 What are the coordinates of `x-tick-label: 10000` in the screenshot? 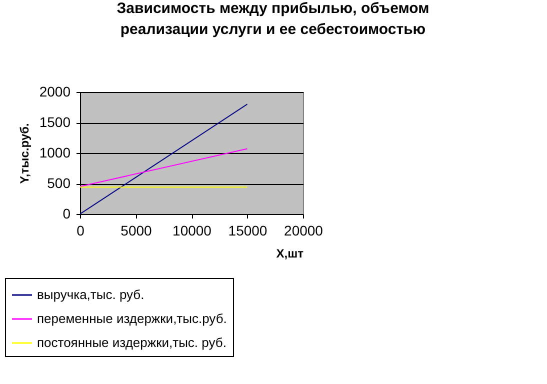 It's located at (192, 230).